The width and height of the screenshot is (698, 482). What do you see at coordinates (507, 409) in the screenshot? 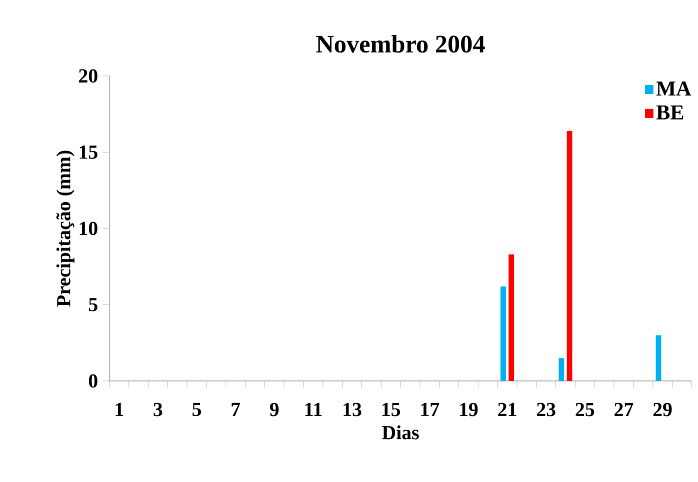
I see `x-tick-label: 21` at bounding box center [507, 409].